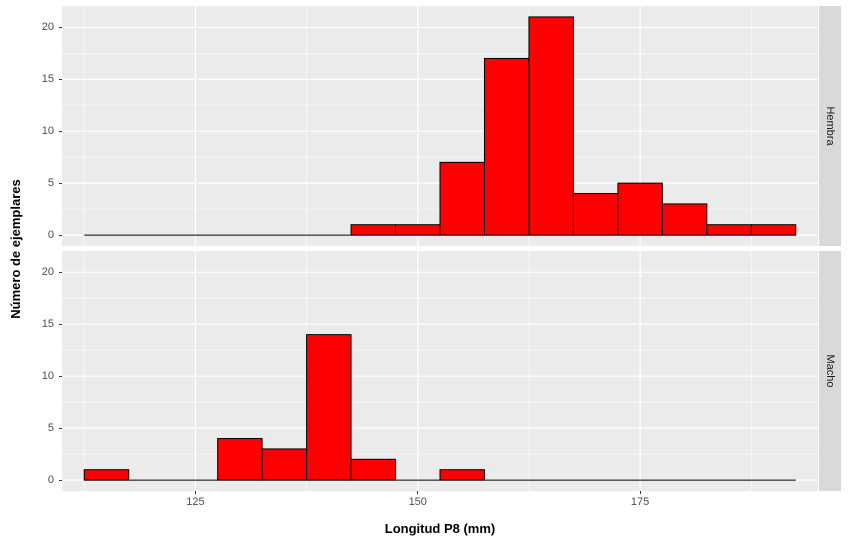 This screenshot has width=861, height=553. Describe the element at coordinates (440, 528) in the screenshot. I see `x-axis-title: Longitud P8 (mm)` at that location.